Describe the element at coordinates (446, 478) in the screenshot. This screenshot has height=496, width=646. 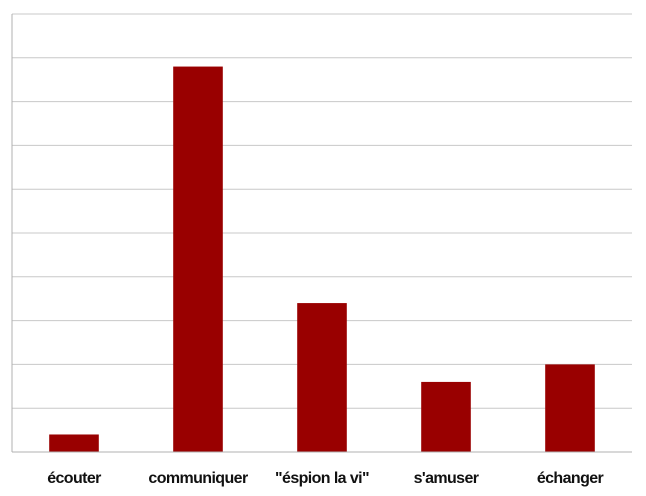
I see `category-label: s'amuser` at that location.